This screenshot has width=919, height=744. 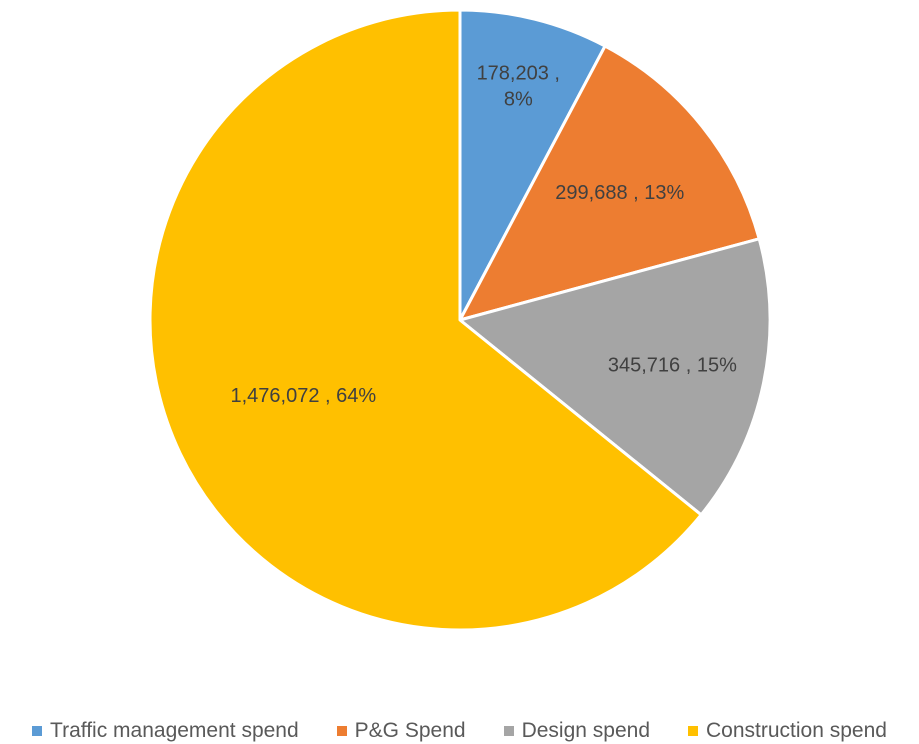 I want to click on data-label-construction-spend: 1,476,072 , 64%, so click(x=304, y=396).